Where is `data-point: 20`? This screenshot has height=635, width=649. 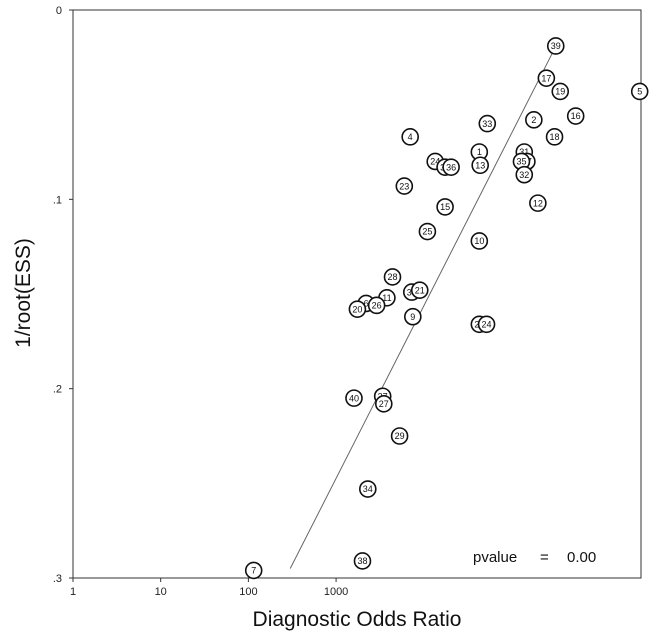 data-point: 20 is located at coordinates (357, 309).